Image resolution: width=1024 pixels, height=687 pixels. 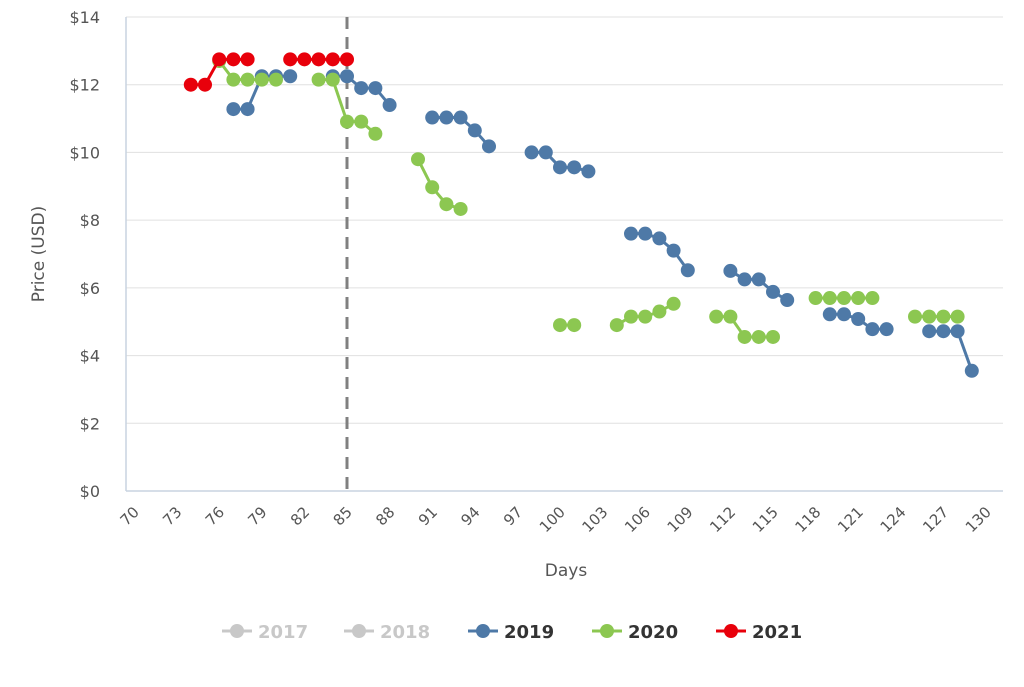 I want to click on x-tick-label: 85, so click(x=343, y=516).